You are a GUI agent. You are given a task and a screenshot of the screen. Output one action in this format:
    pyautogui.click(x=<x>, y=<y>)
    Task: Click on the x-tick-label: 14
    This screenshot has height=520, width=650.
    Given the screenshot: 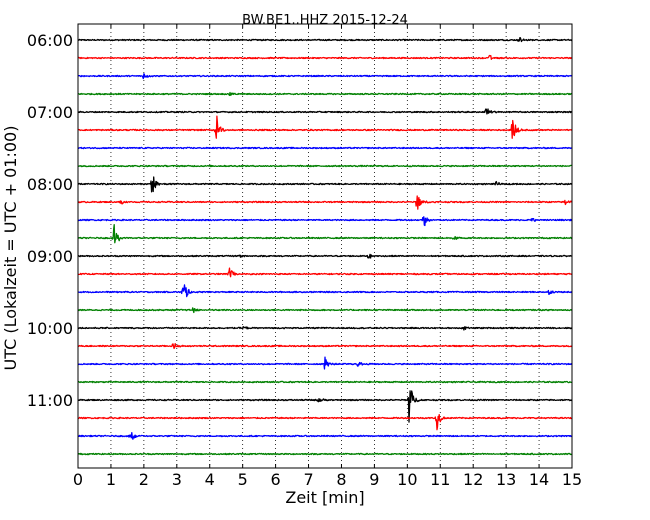 What is the action you would take?
    pyautogui.click(x=539, y=479)
    